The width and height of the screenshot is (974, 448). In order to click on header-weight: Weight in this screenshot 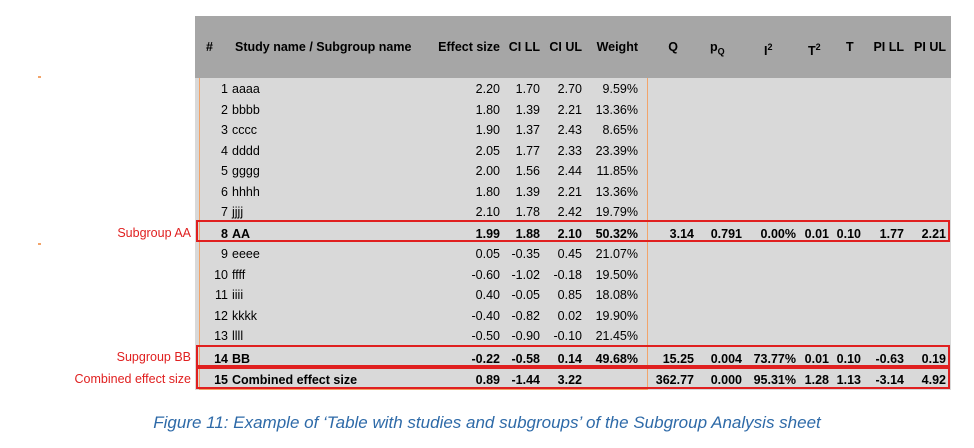, I will do `click(617, 47)`.